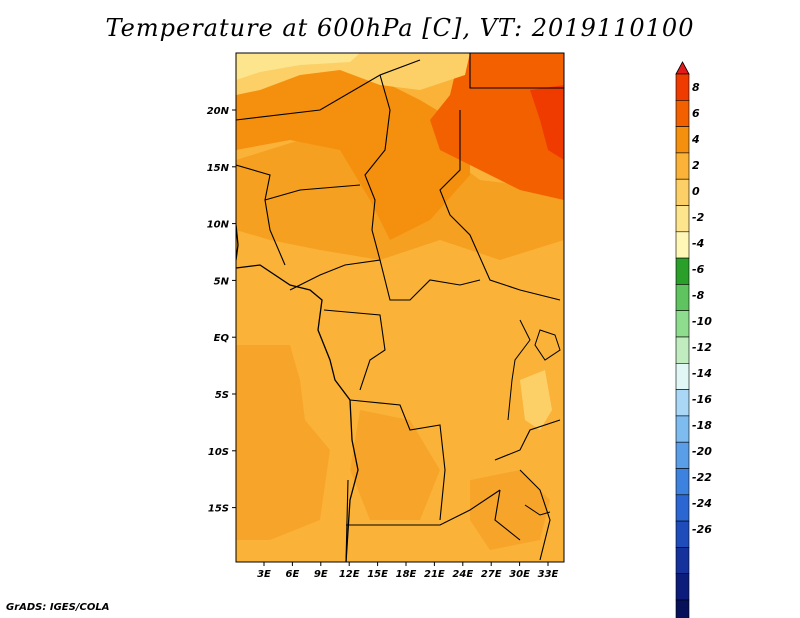  Describe the element at coordinates (395, 465) in the screenshot. I see `field-angola-patch` at that location.